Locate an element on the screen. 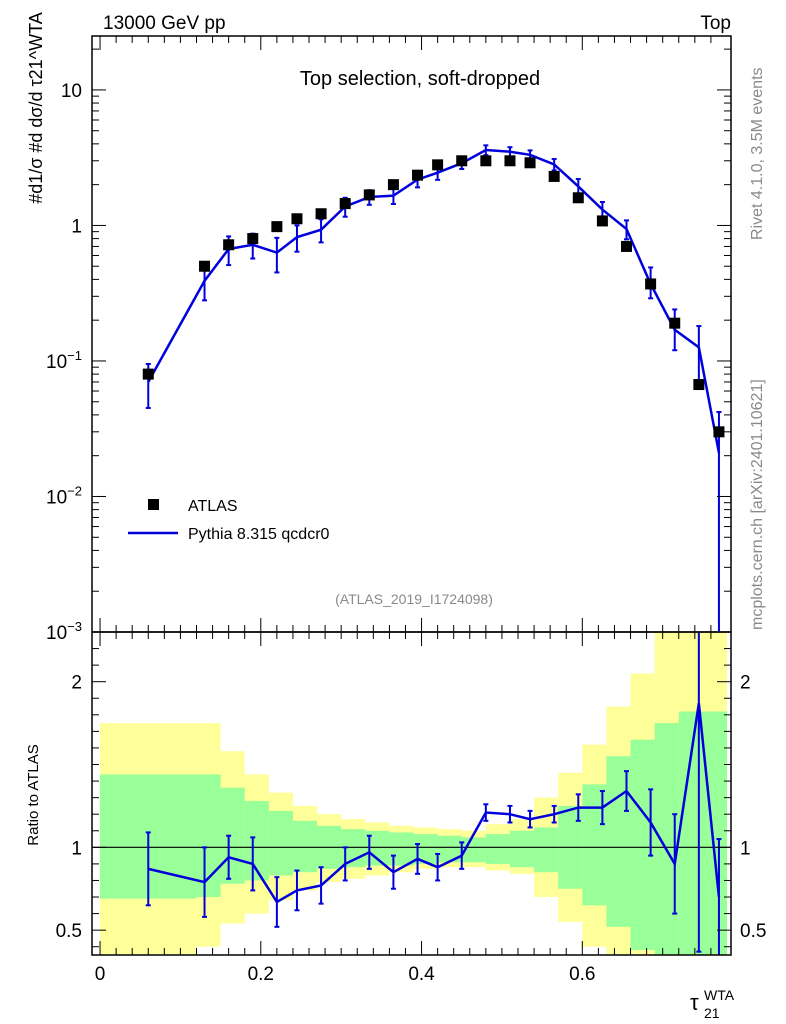 This screenshot has height=1024, width=786. plot-title: Top selection, soft-dropped is located at coordinates (420, 79).